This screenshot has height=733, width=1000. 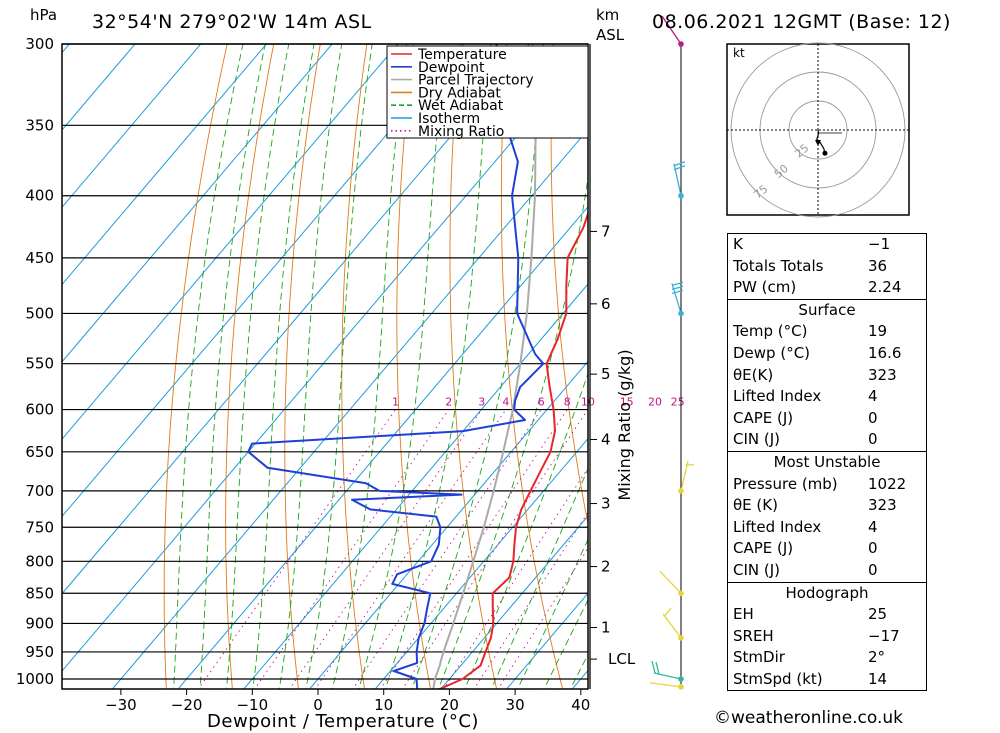 I want to click on temperature-profile, so click(x=512, y=449).